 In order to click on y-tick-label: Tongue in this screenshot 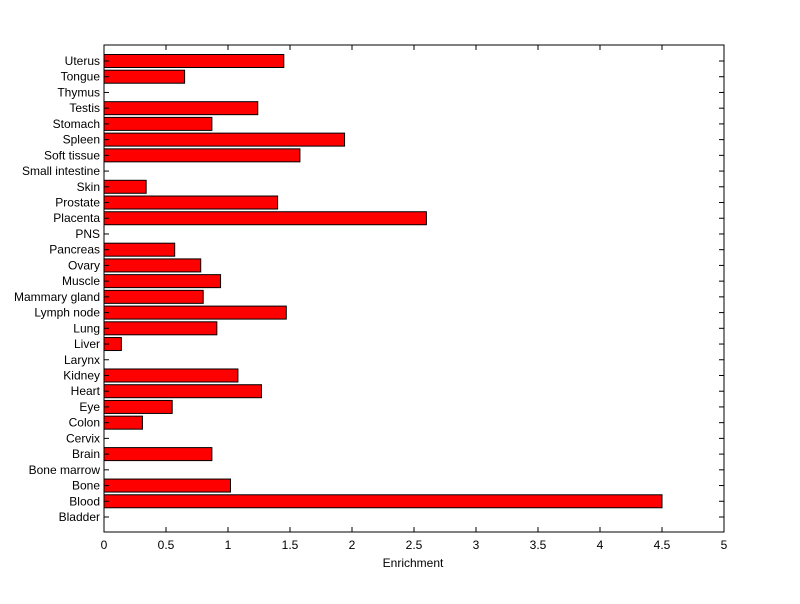, I will do `click(81, 77)`.